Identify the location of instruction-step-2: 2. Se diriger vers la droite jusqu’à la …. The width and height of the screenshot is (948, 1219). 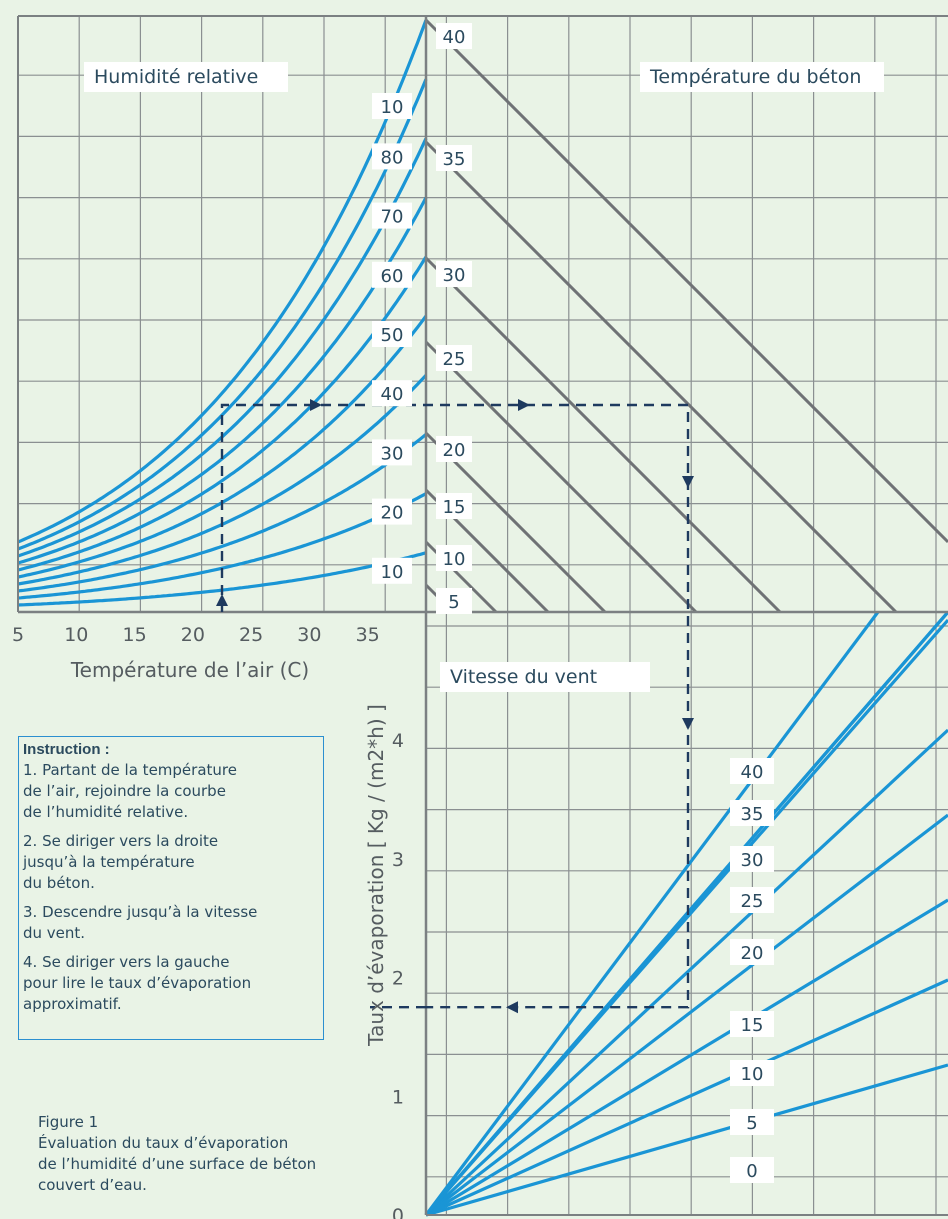
(121, 862).